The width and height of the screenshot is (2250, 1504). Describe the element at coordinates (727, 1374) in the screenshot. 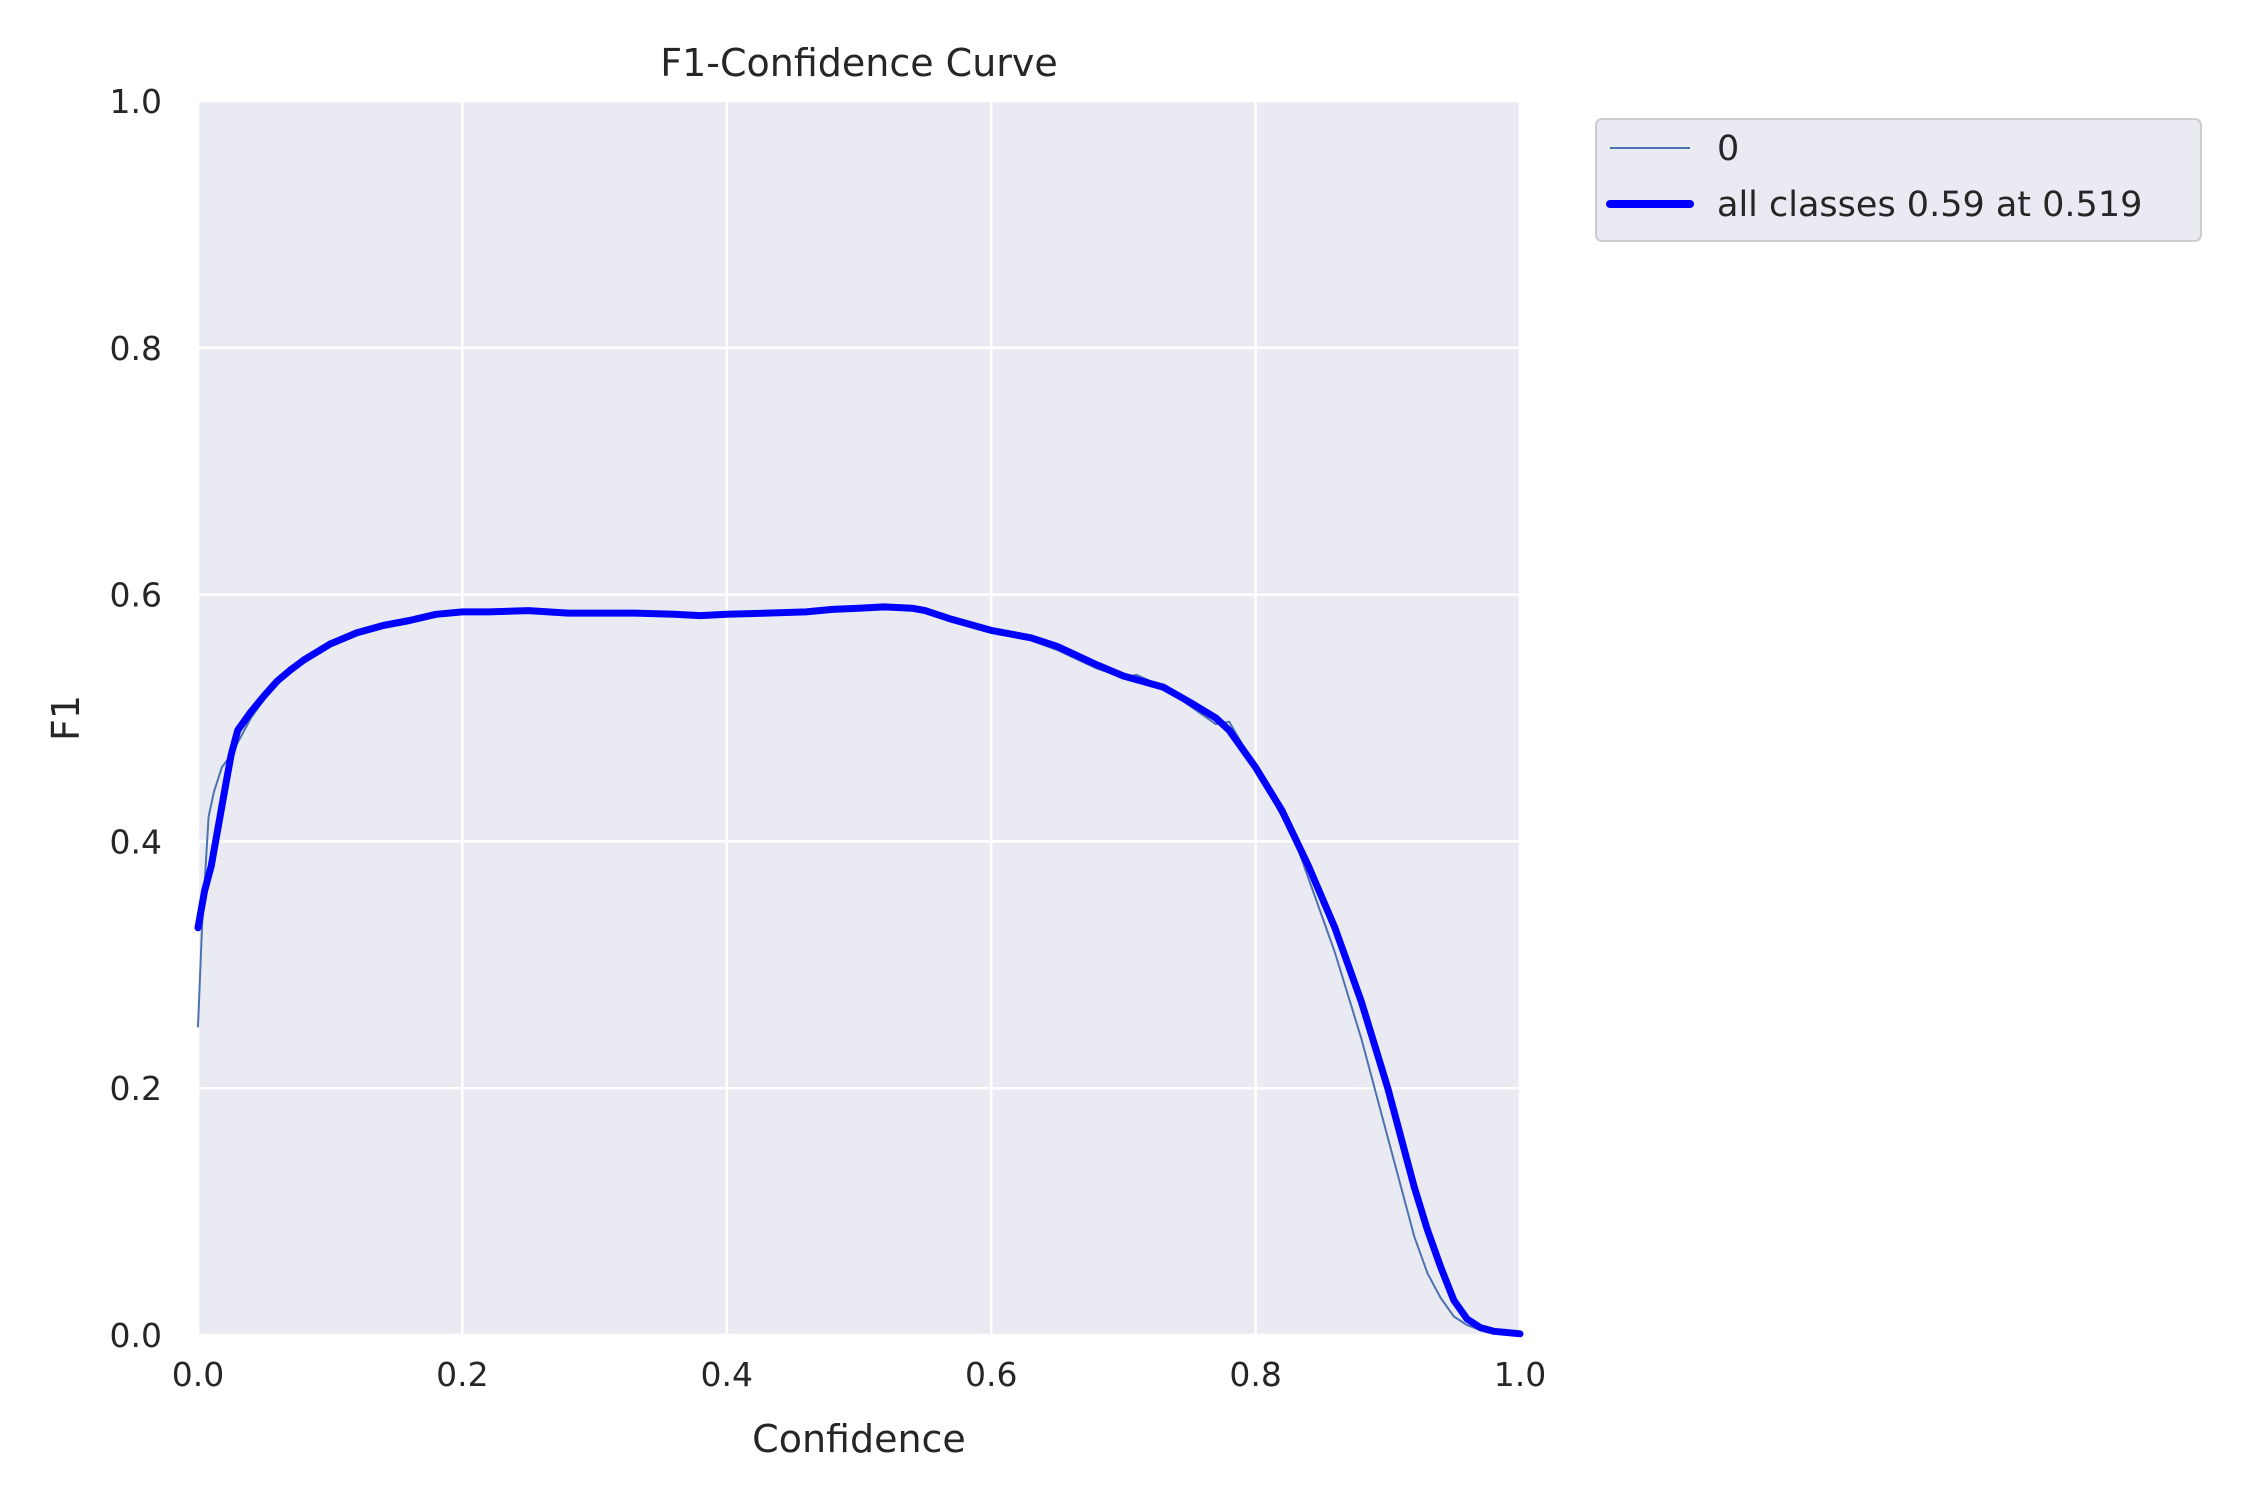

I see `x-tick-label: 0.4` at that location.